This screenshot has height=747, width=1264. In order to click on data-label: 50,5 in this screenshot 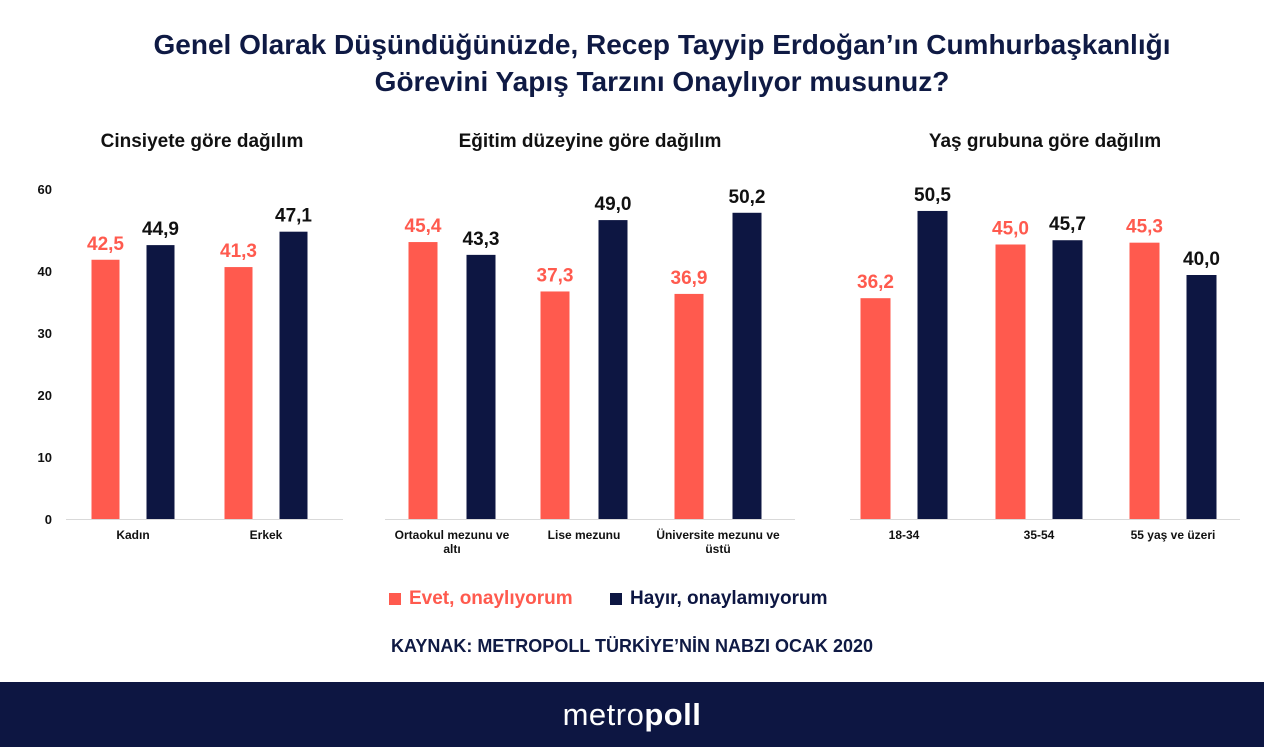, I will do `click(932, 195)`.